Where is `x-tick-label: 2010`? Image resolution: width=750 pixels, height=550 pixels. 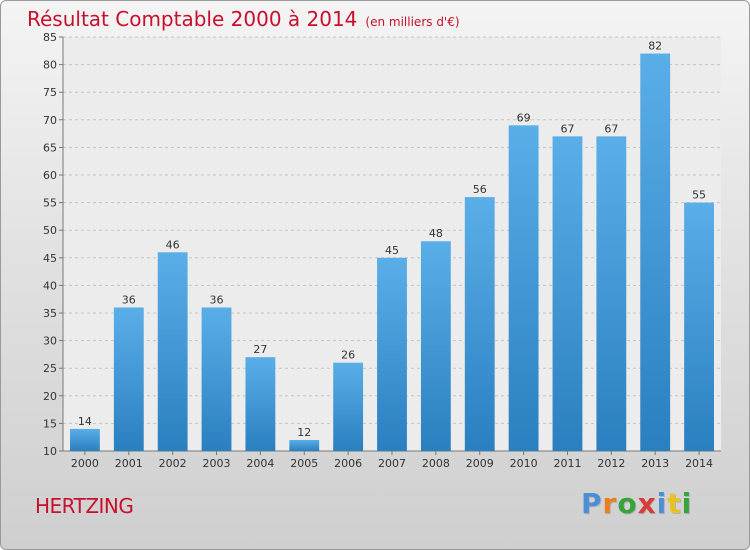 x-tick-label: 2010 is located at coordinates (524, 463).